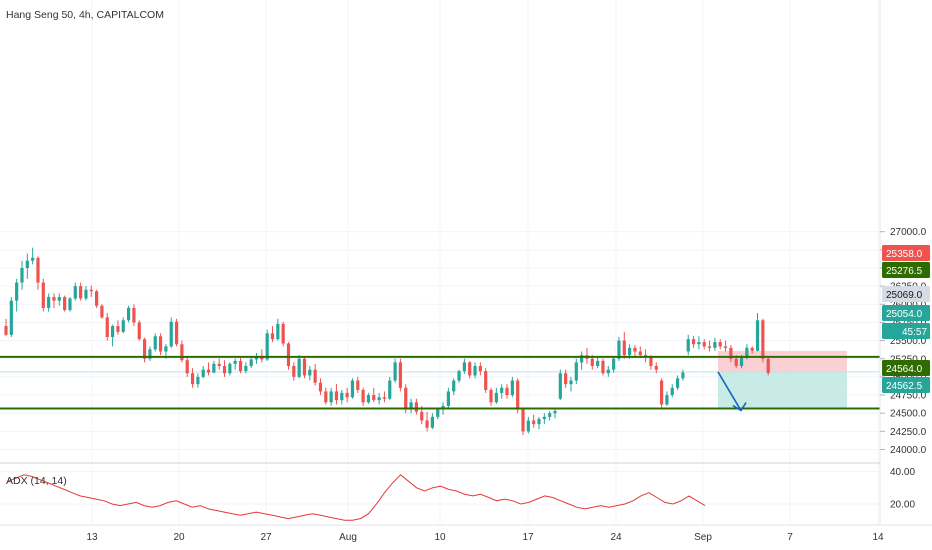 The image size is (932, 550). Describe the element at coordinates (904, 295) in the screenshot. I see `svg-text: 25069.0` at that location.